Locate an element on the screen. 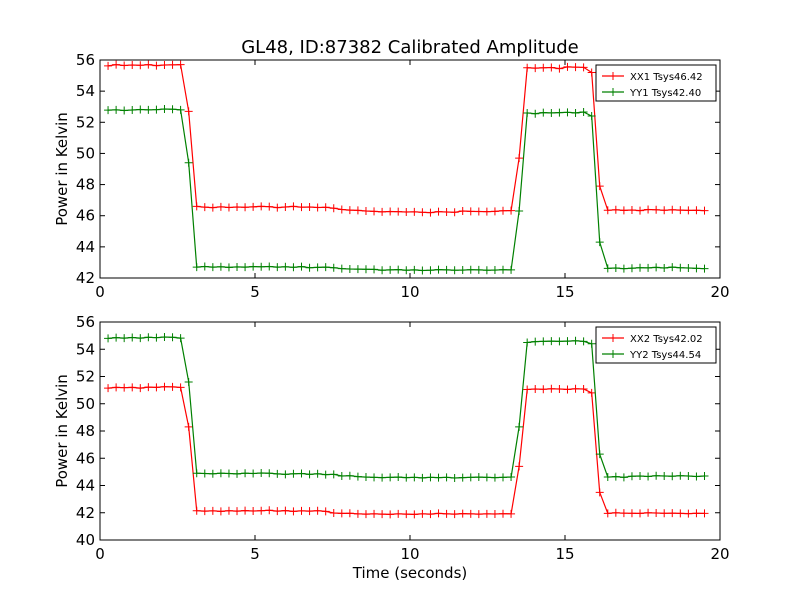  chart2-y-axis-label: Power in Kelvin is located at coordinates (62, 431).